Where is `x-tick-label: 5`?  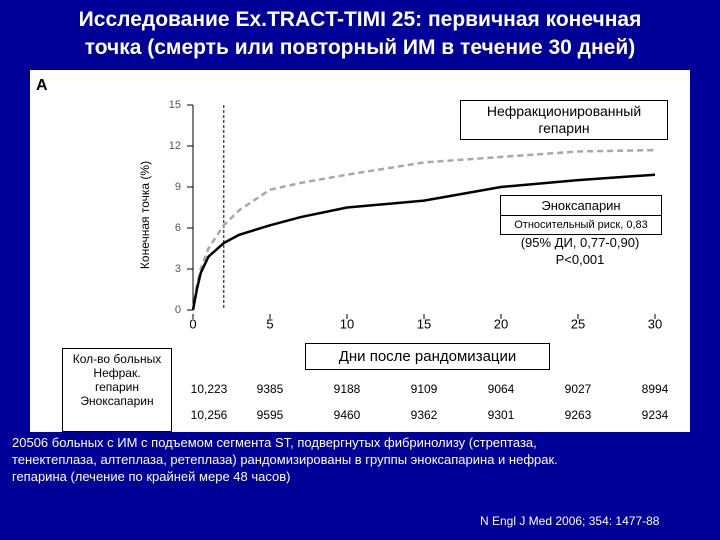 x-tick-label: 5 is located at coordinates (269, 323).